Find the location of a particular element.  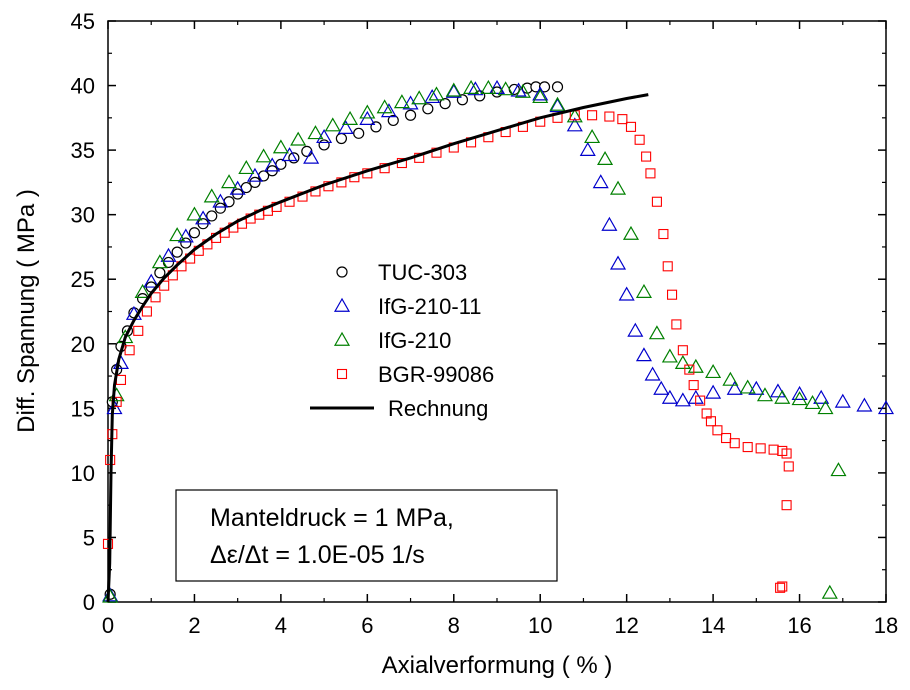

x-tick-label: 8 is located at coordinates (454, 625).